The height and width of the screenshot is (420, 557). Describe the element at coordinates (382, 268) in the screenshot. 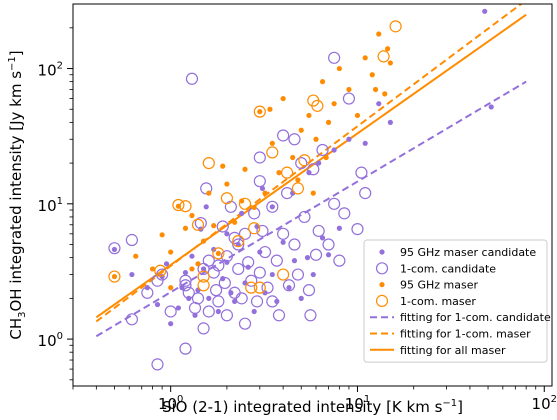

I see `legend-marker-ring` at that location.